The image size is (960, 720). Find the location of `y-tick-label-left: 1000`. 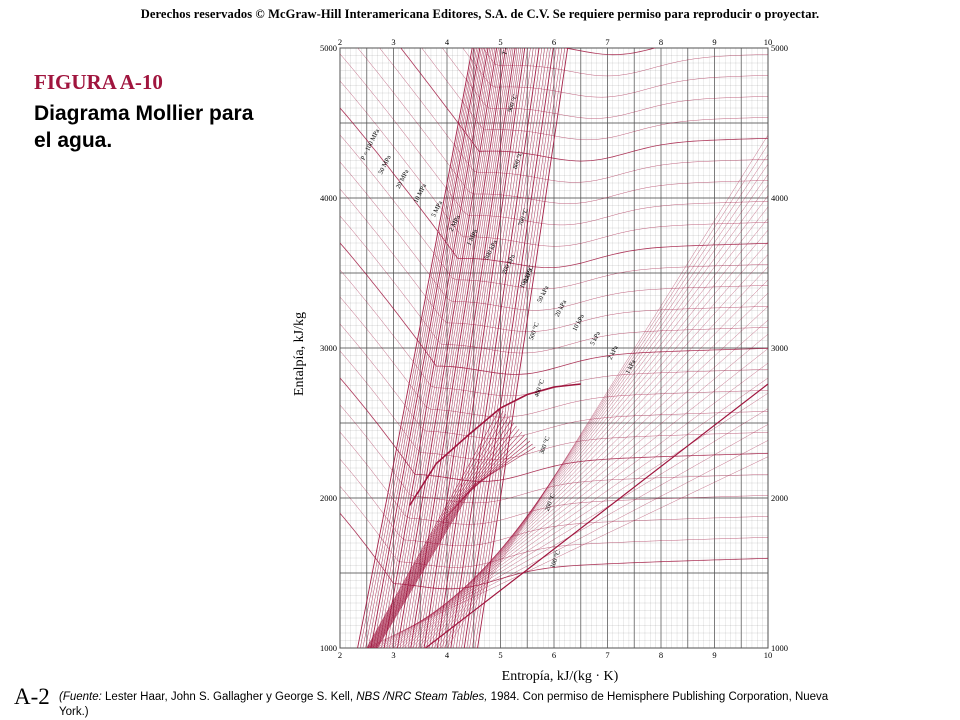

y-tick-label-left: 1000 is located at coordinates (328, 648).